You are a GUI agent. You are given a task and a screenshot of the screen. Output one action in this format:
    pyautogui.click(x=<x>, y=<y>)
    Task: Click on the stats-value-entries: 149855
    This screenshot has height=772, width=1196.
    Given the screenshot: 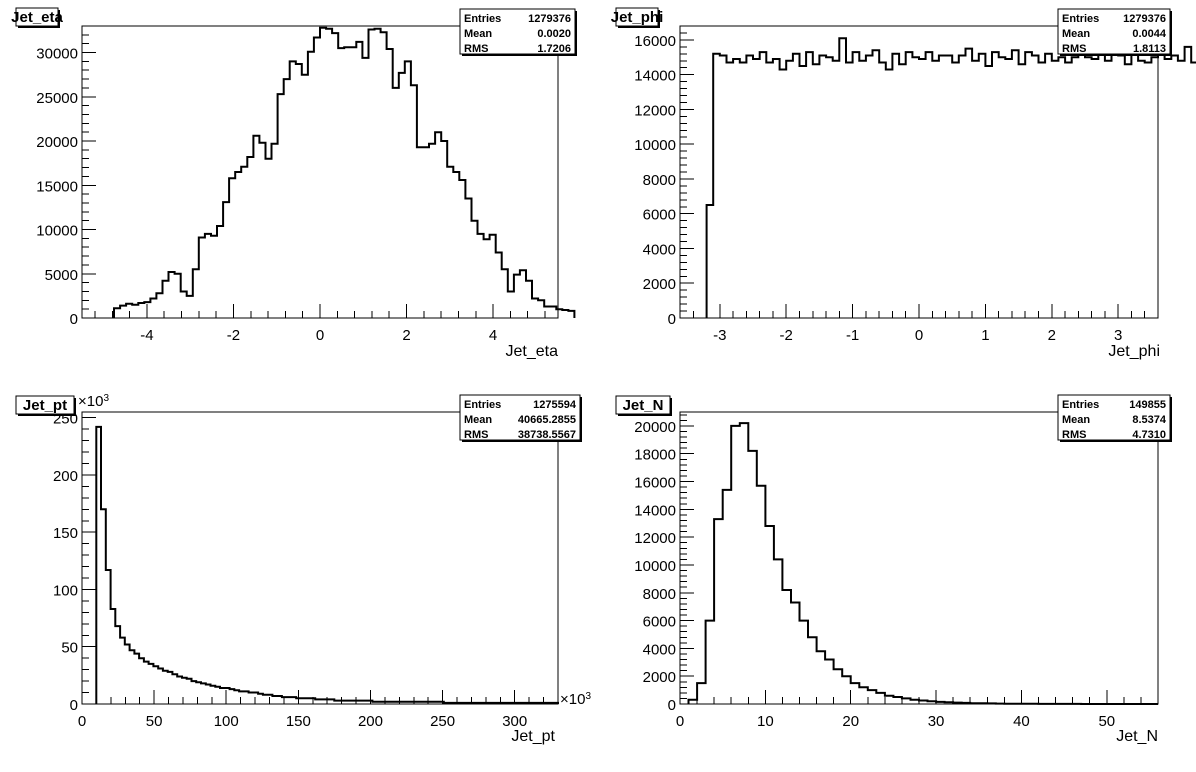 What is the action you would take?
    pyautogui.click(x=1147, y=405)
    